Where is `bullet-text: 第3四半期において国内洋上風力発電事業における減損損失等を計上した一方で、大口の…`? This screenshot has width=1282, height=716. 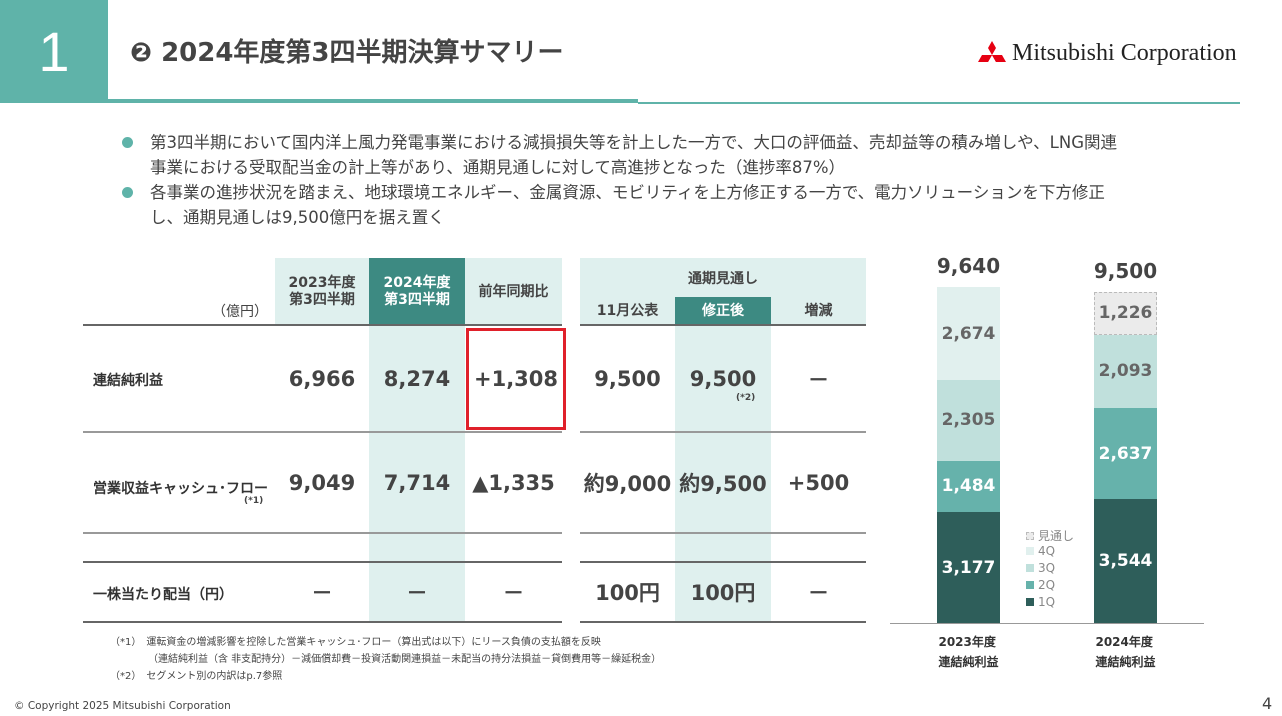
bullet-text: 第3四半期において国内洋上風力発電事業における減損損失等を計上した一方で、大口の… is located at coordinates (634, 155).